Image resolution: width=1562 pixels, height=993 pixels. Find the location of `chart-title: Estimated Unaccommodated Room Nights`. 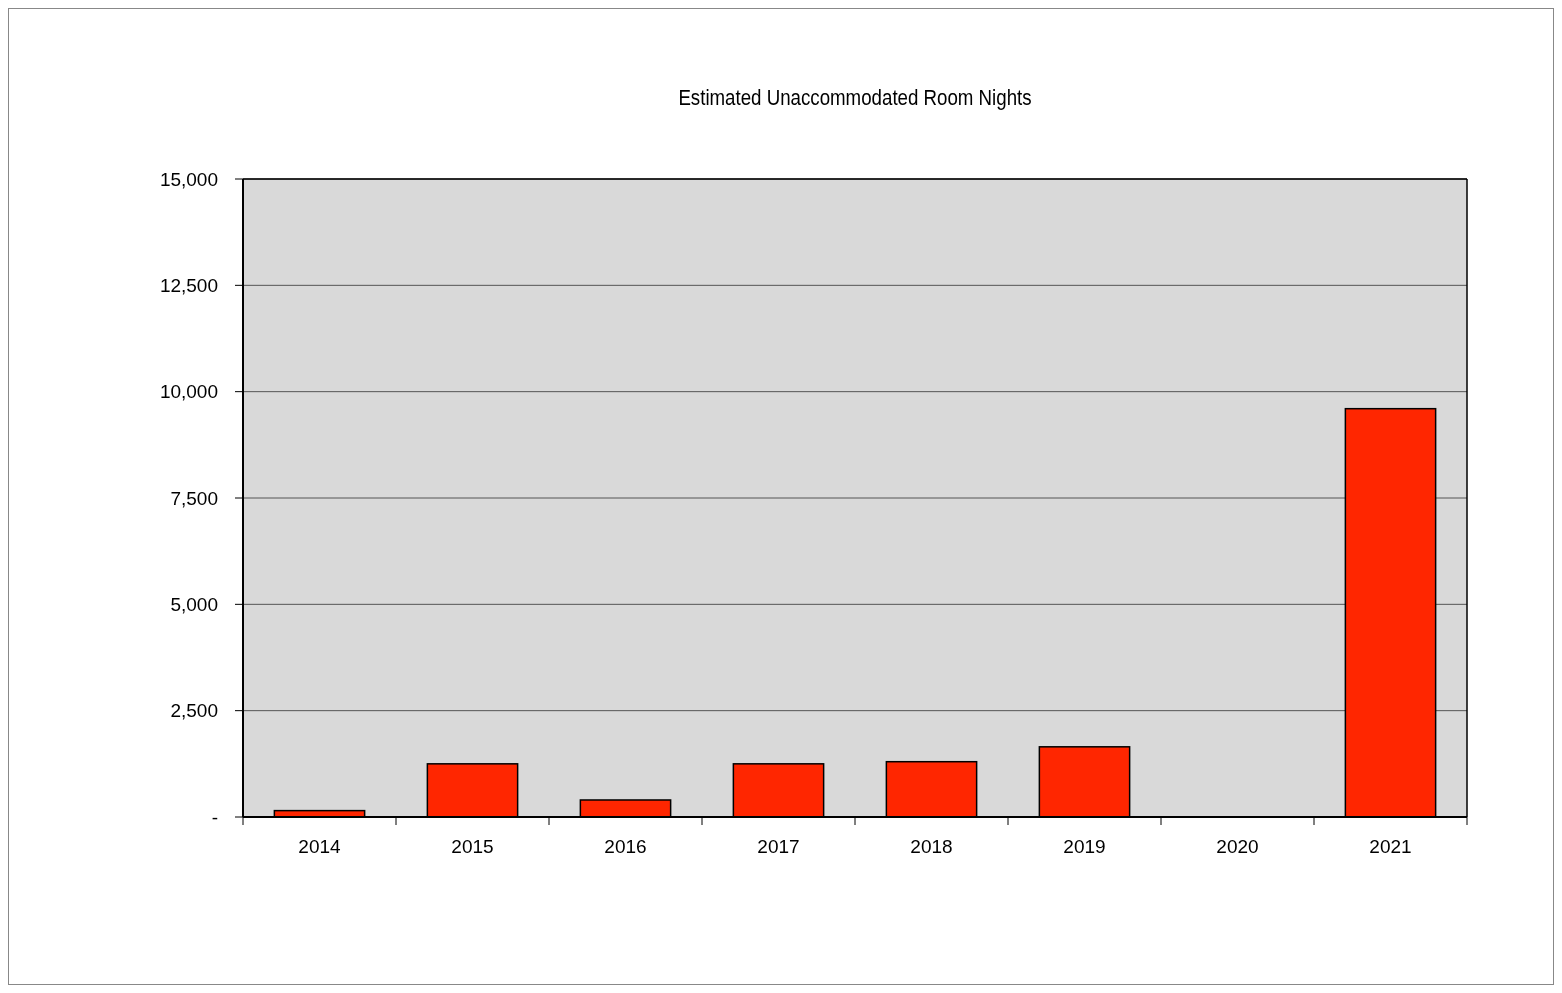

chart-title: Estimated Unaccommodated Room Nights is located at coordinates (855, 97).